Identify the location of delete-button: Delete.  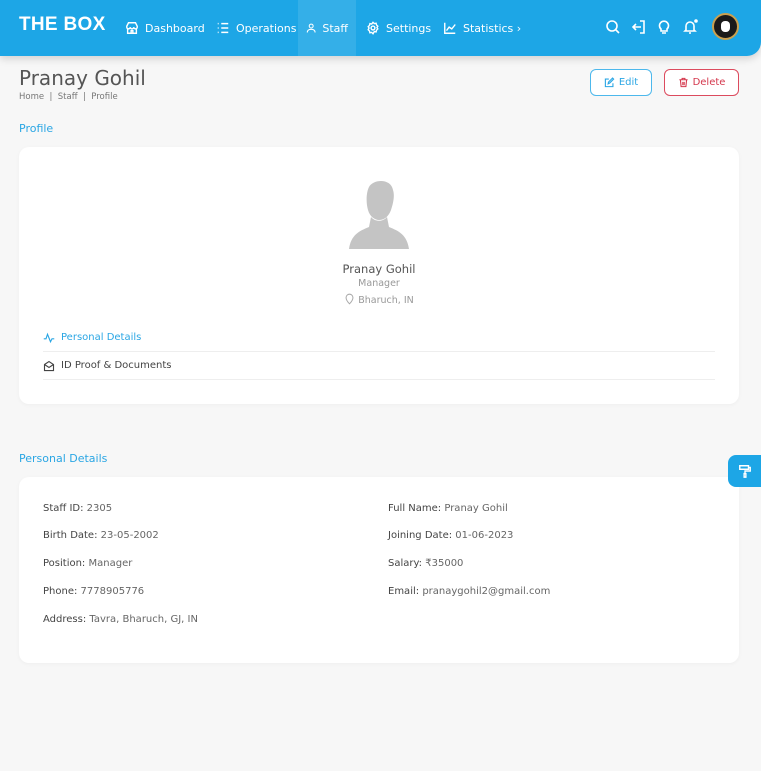
(701, 82).